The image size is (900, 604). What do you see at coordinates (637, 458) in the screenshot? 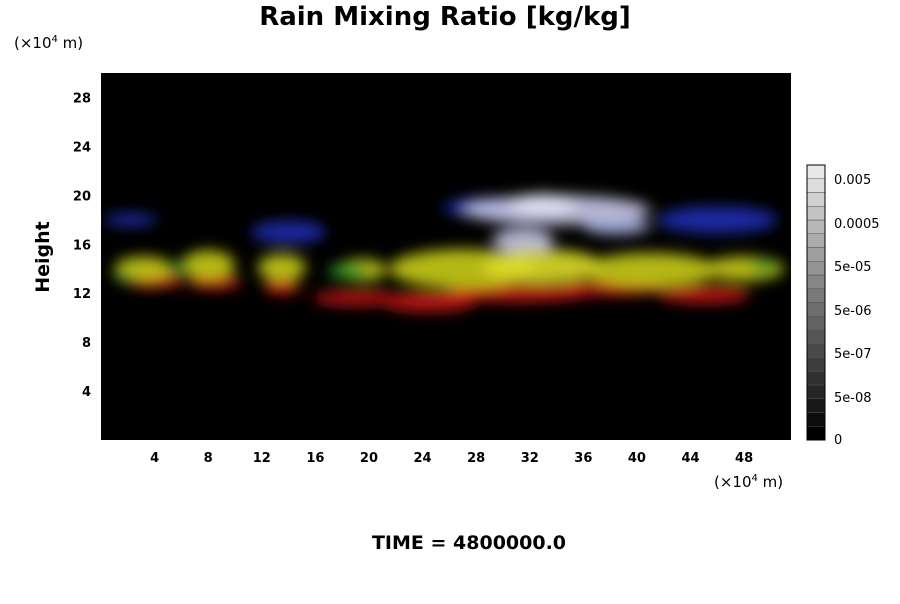
I see `x-tick-label: 40` at bounding box center [637, 458].